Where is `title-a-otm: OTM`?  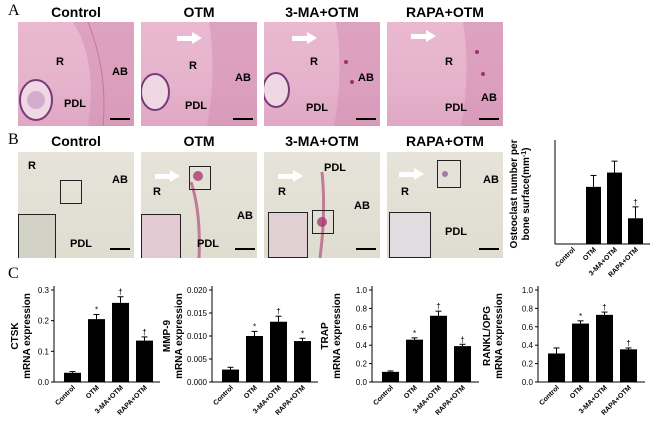 title-a-otm: OTM is located at coordinates (199, 12).